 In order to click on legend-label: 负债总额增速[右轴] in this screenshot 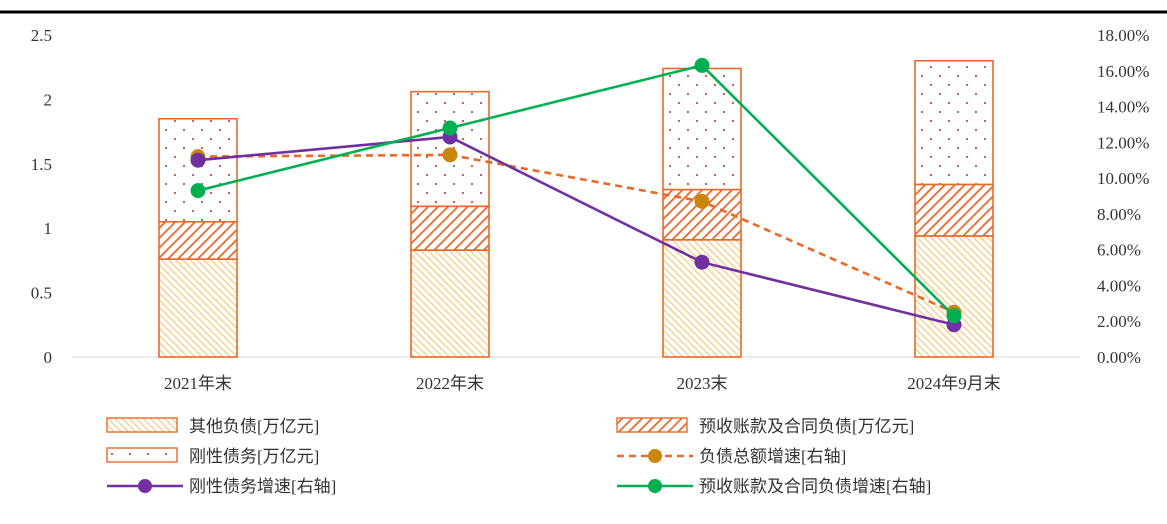, I will do `click(772, 456)`.